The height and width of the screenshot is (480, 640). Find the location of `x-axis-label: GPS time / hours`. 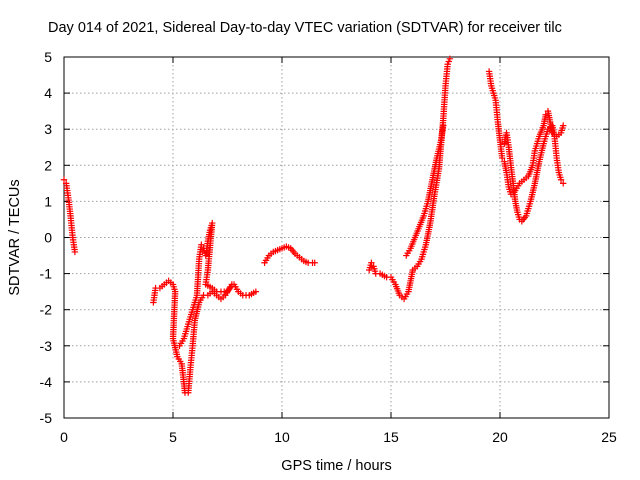

x-axis-label: GPS time / hours is located at coordinates (336, 466).